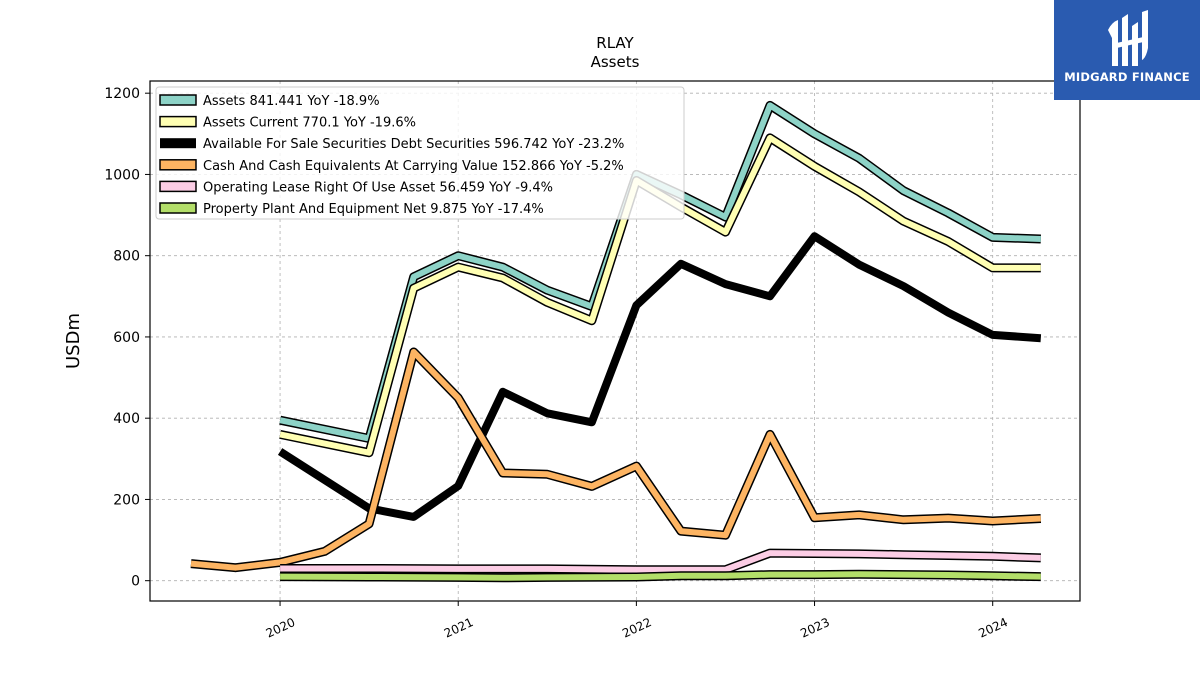 Image resolution: width=1200 pixels, height=675 pixels. What do you see at coordinates (615, 43) in the screenshot?
I see `chart-title: RLAY` at bounding box center [615, 43].